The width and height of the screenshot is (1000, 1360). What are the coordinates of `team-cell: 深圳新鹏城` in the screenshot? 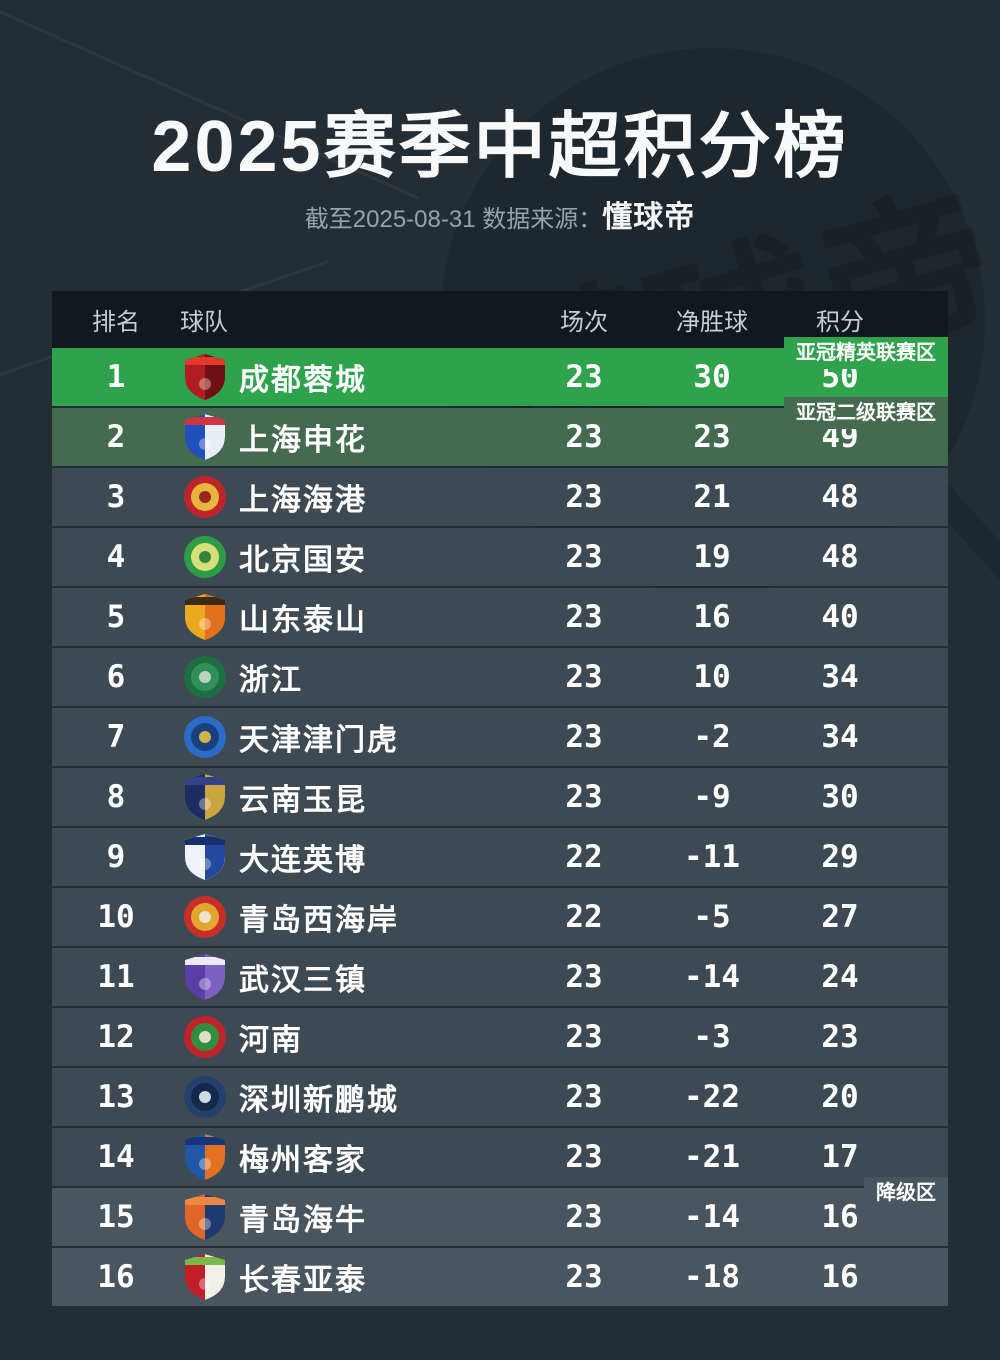 It's located at (350, 1097).